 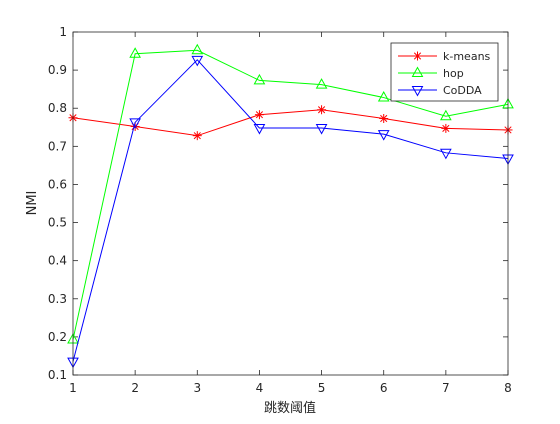 I want to click on y-tick-label: 0.7, so click(x=57, y=146).